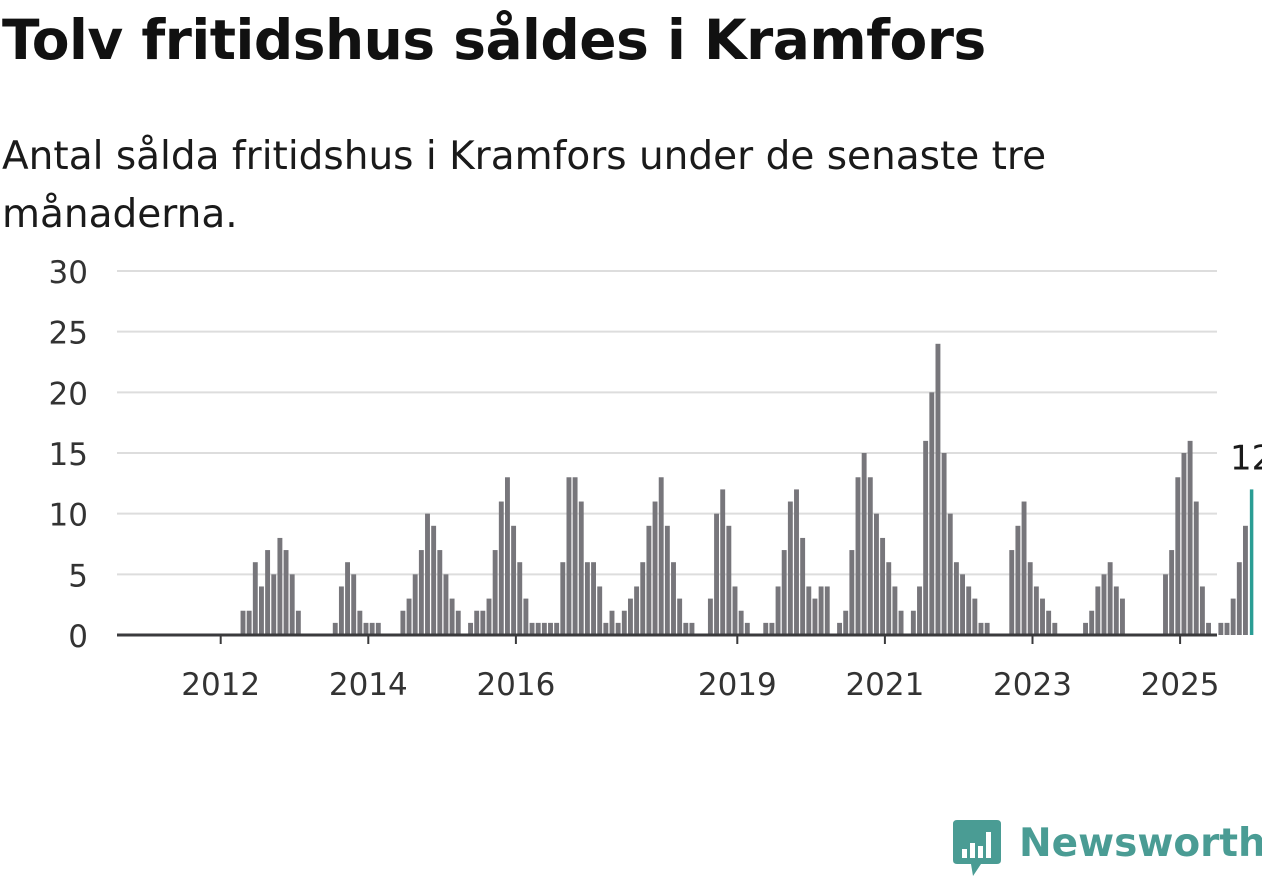 Image resolution: width=1262 pixels, height=880 pixels. Describe the element at coordinates (68, 455) in the screenshot. I see `y-axis-tick-labels: 0 5 10 15 20 25 30` at that location.